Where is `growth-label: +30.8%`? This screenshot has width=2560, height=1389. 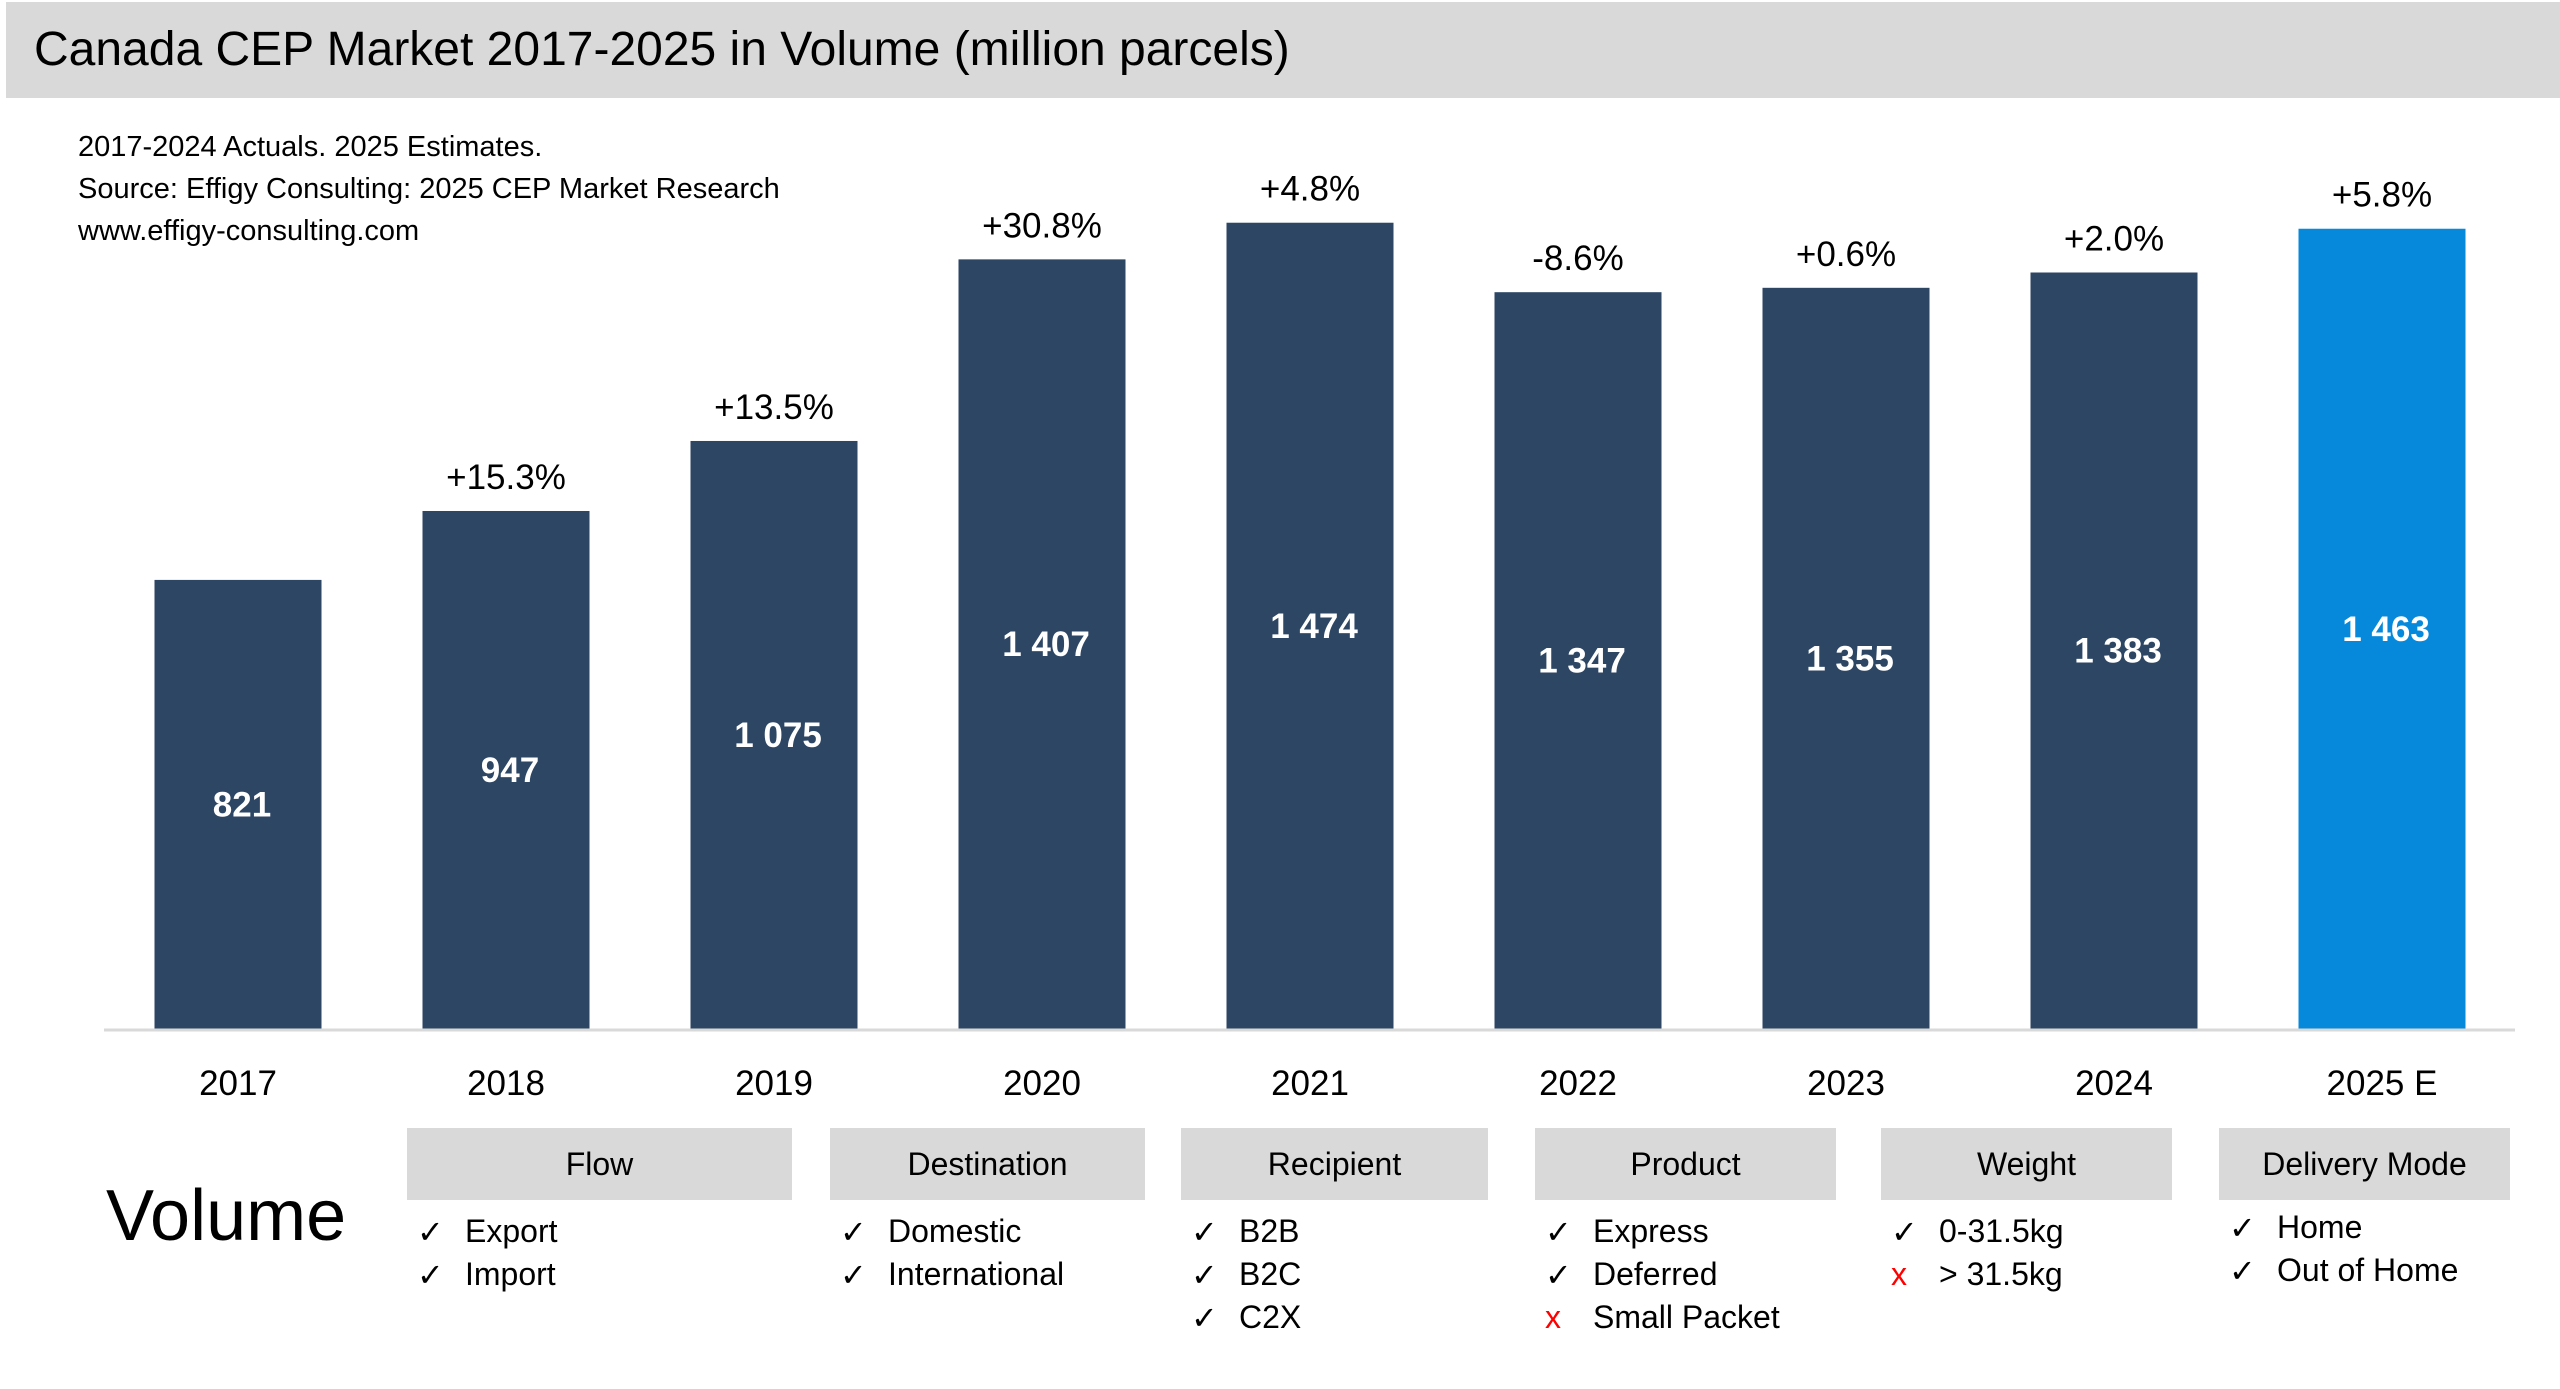 growth-label: +30.8% is located at coordinates (1042, 225).